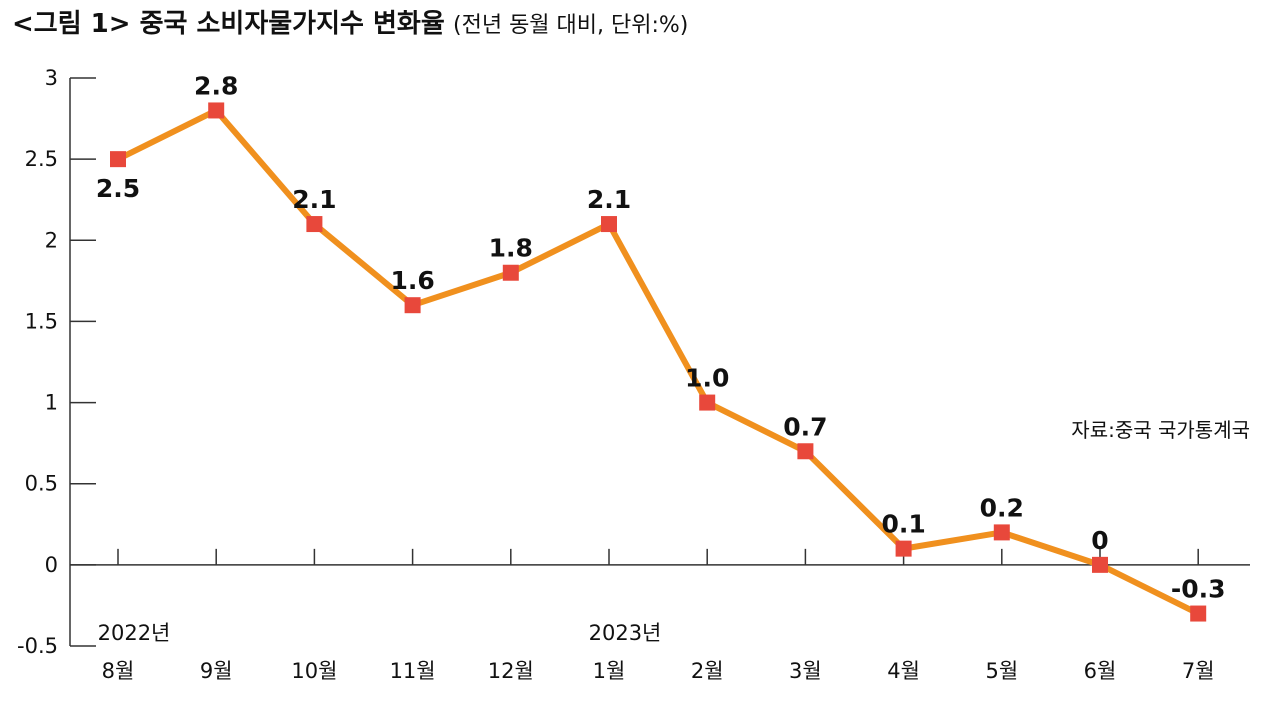 The height and width of the screenshot is (712, 1280). I want to click on year-label: 2022년, so click(134, 633).